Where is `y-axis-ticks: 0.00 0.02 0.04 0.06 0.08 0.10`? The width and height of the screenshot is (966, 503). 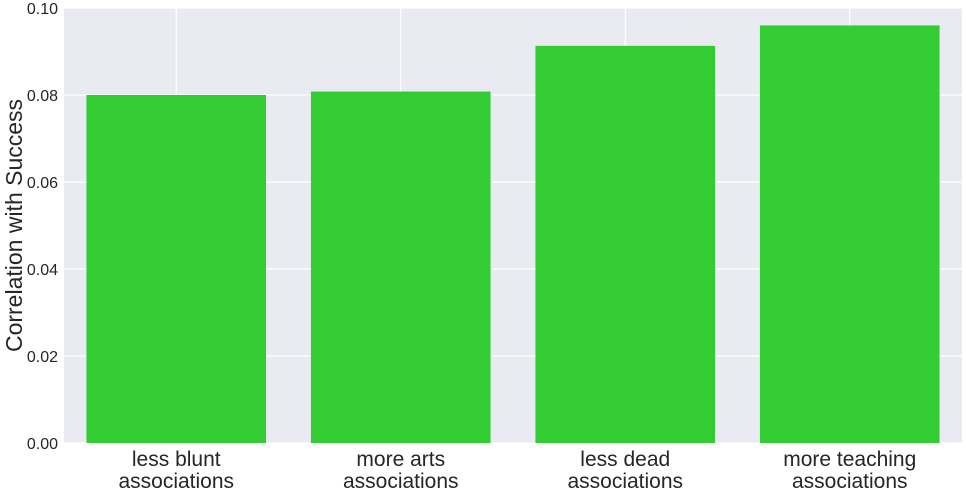
y-axis-ticks: 0.00 0.02 0.04 0.06 0.08 0.10 is located at coordinates (42, 227).